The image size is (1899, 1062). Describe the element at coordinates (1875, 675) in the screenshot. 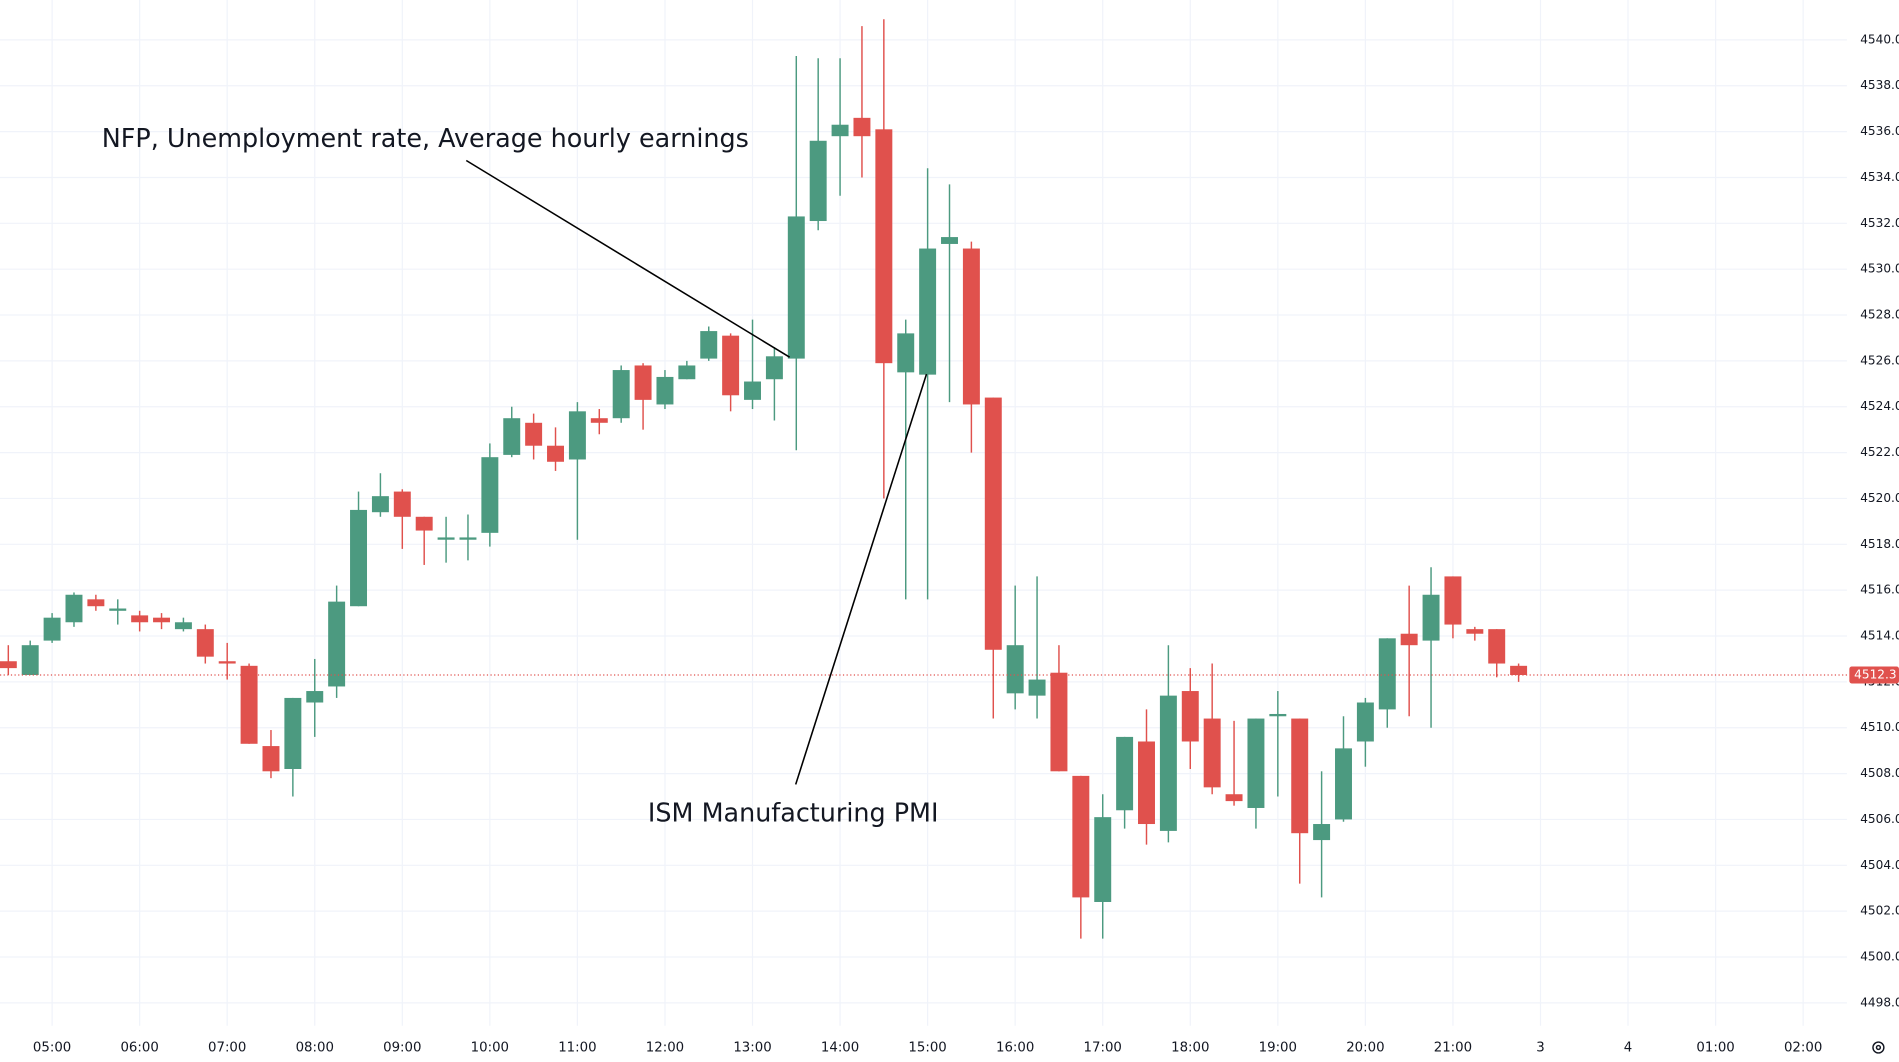

I see `last-price-label: 4512.3` at that location.